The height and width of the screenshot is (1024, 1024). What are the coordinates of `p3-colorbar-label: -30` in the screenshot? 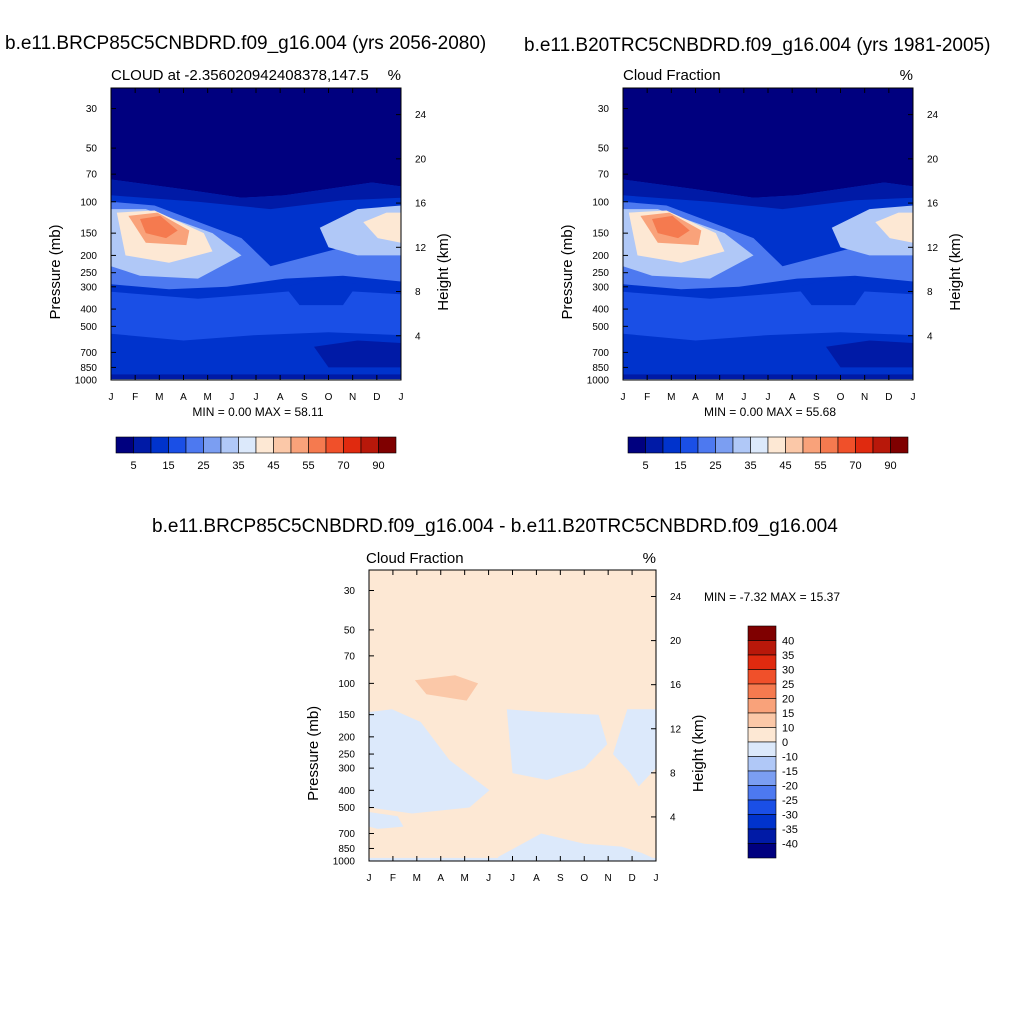 It's located at (790, 816).